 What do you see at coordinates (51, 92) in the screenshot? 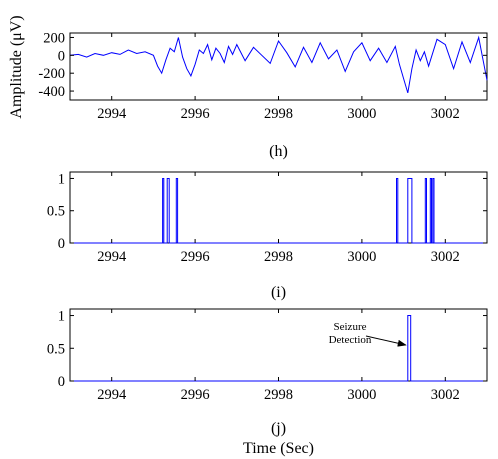
I see `y-tick-label: -400` at bounding box center [51, 92].